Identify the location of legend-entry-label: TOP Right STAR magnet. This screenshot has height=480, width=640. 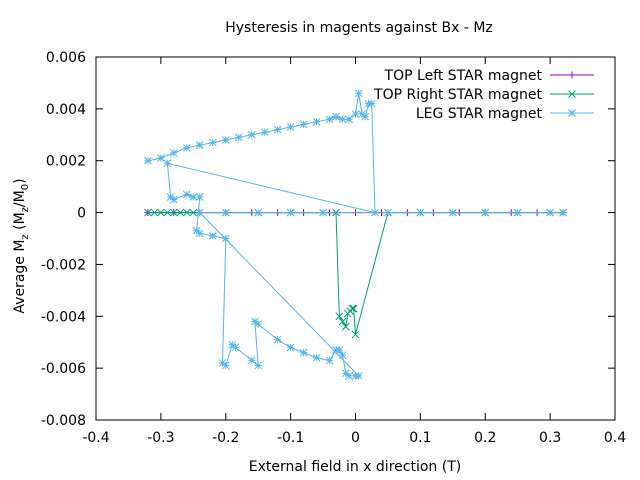
(457, 95).